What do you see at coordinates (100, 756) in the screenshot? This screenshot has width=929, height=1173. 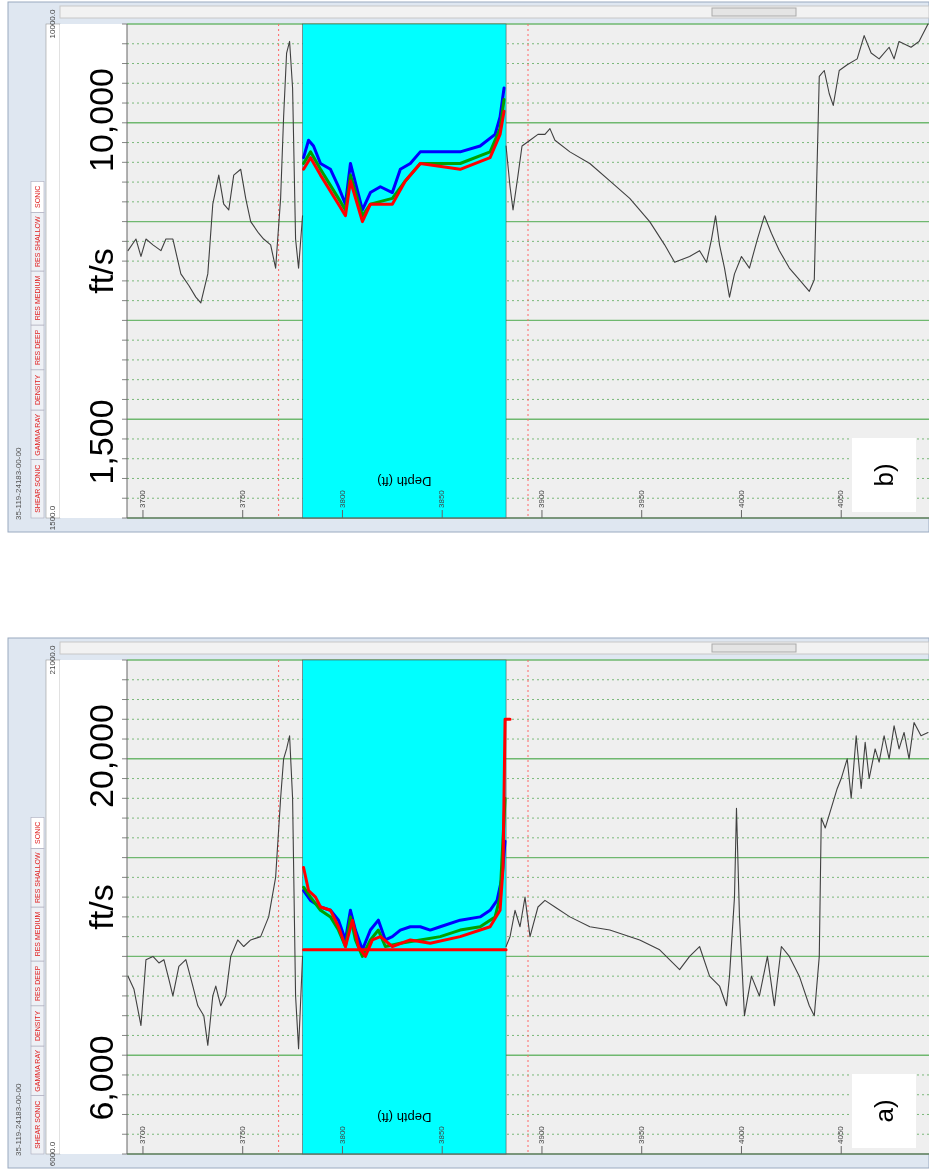 I see `text: 20,000` at bounding box center [100, 756].